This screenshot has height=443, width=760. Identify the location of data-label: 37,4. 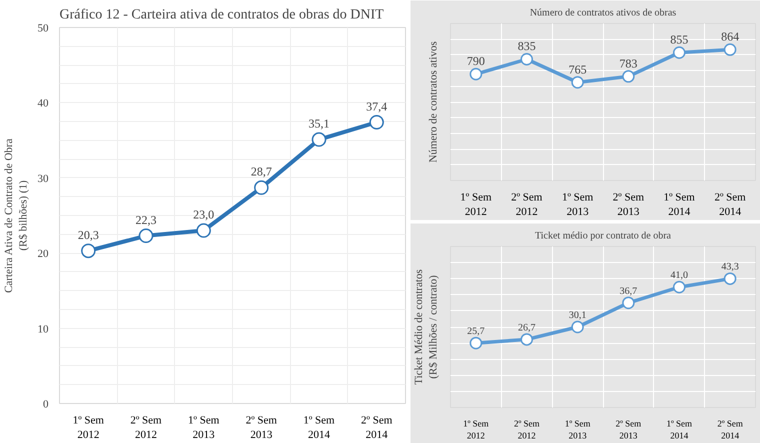
(377, 106).